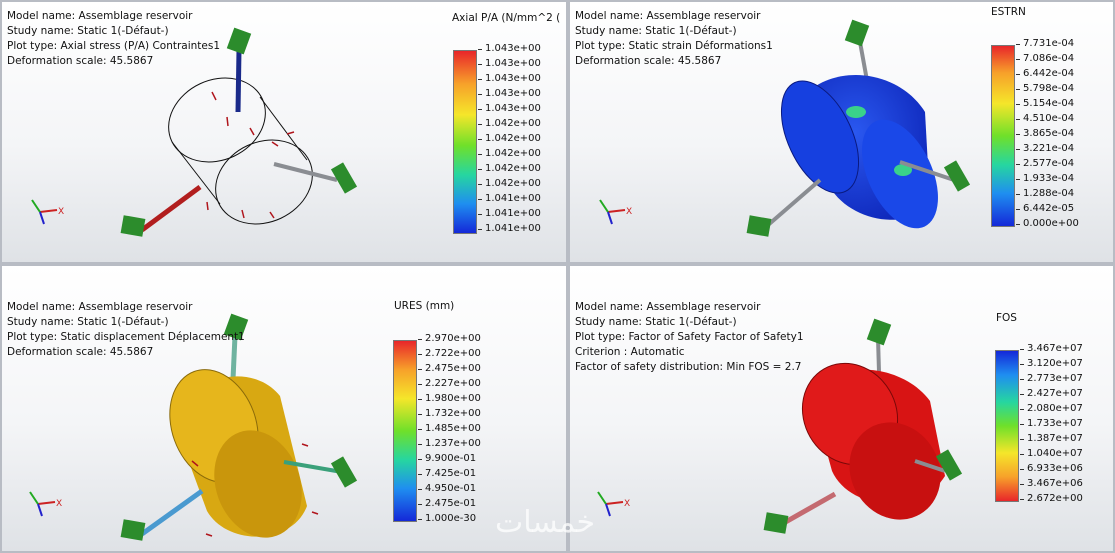 This screenshot has height=553, width=1115. What do you see at coordinates (1045, 58) in the screenshot?
I see `legend-tick: 7.086e-04` at bounding box center [1045, 58].